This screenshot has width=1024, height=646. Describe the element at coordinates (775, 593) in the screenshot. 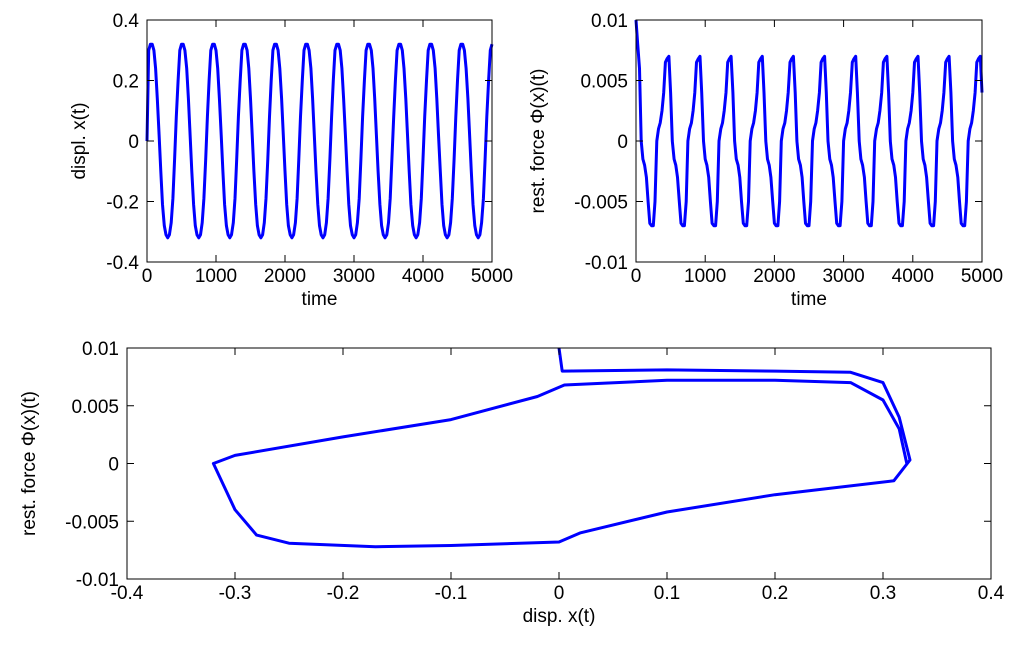

I see `x-tick-label: 0.2` at that location.